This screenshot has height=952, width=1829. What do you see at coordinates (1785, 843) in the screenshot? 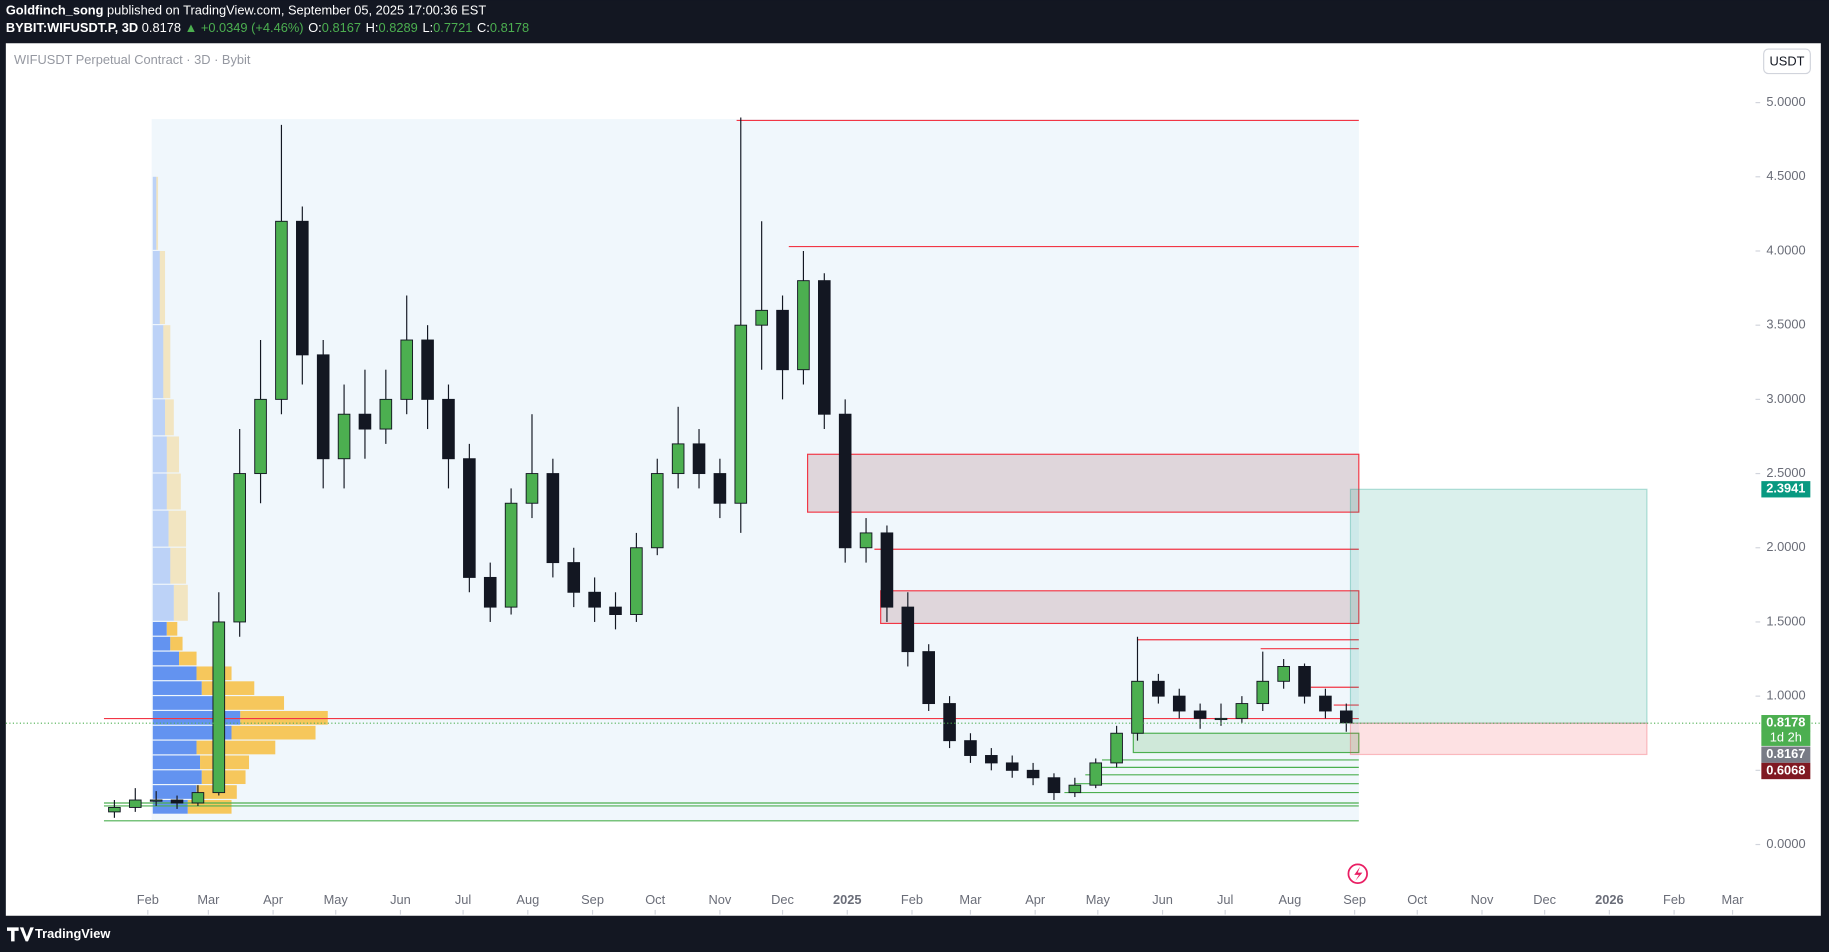
I see `y-tick-label: 0.0000` at bounding box center [1785, 843].